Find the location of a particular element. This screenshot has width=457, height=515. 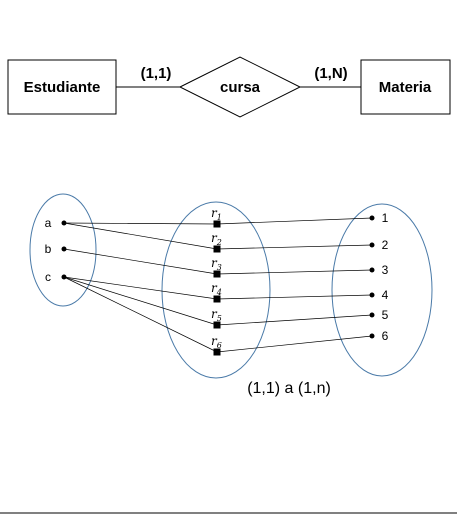

cardinality-right: (1,N) is located at coordinates (330, 73).